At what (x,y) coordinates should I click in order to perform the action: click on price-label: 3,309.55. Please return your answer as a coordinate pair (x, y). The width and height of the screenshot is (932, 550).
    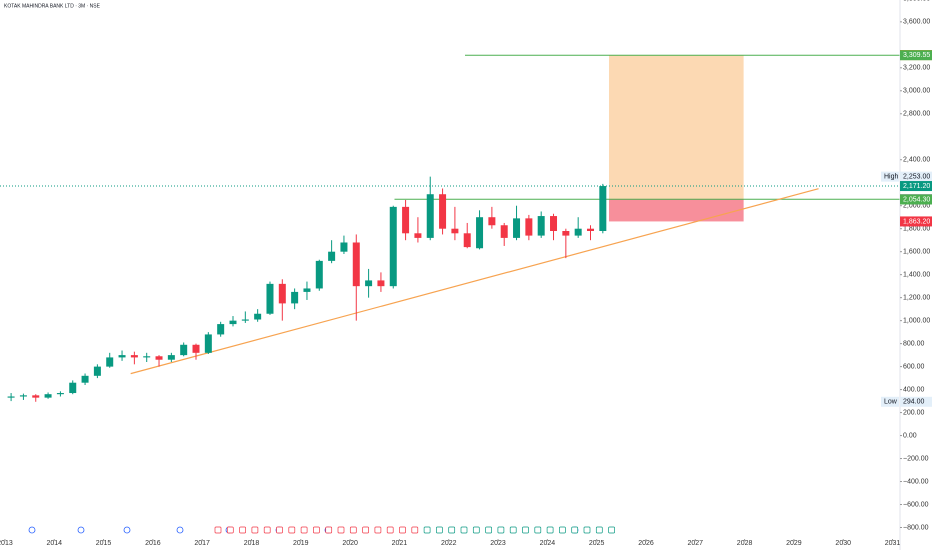
    Looking at the image, I should click on (916, 55).